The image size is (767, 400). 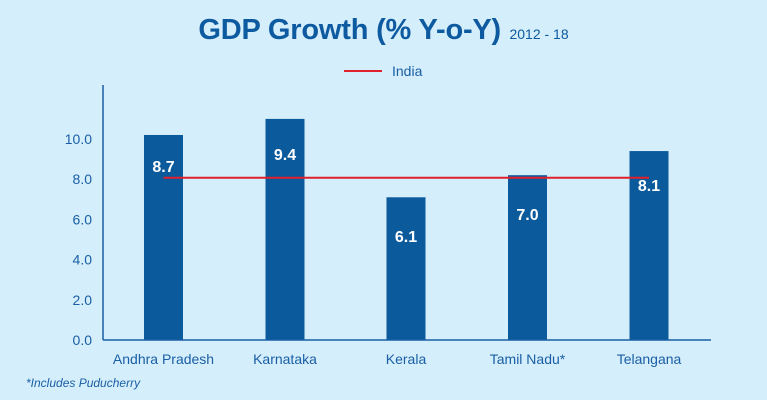 I want to click on y-tick-label: 8.0, so click(x=83, y=179).